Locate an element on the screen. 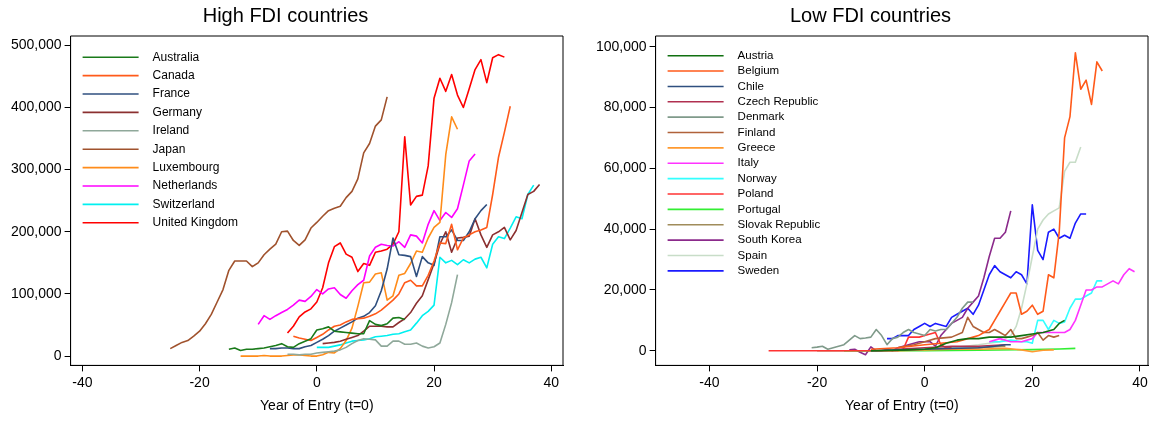  y-tick-label: 500,000 is located at coordinates (36, 44).